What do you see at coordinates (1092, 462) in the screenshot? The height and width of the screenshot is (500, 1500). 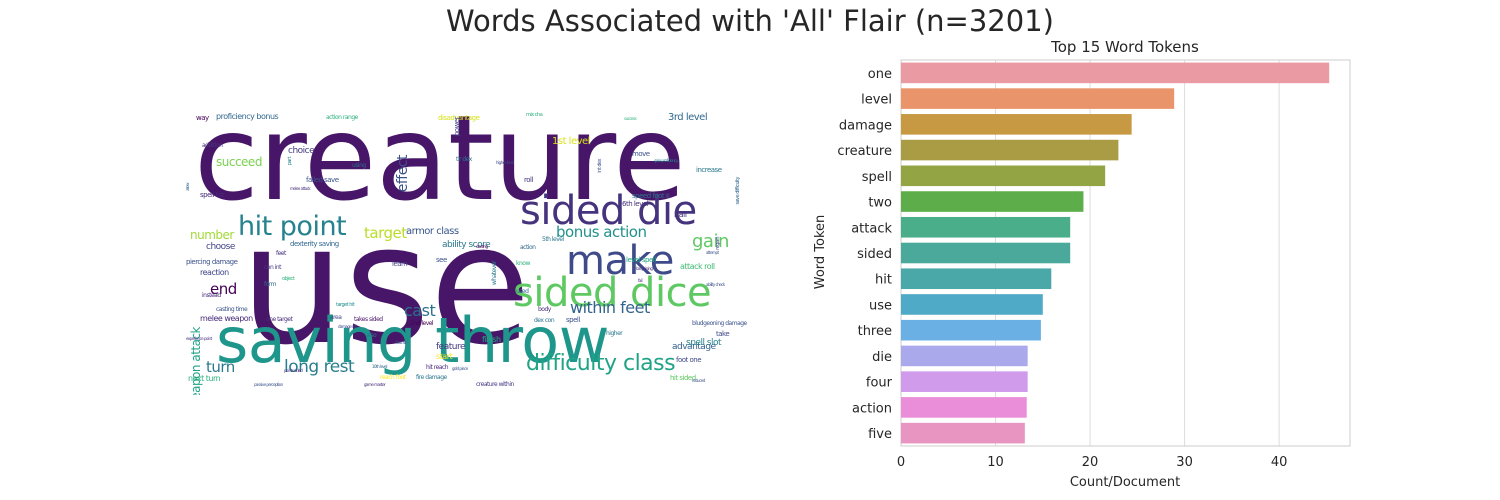 I see `x-tick-labels: 0 10 20 30 40` at bounding box center [1092, 462].